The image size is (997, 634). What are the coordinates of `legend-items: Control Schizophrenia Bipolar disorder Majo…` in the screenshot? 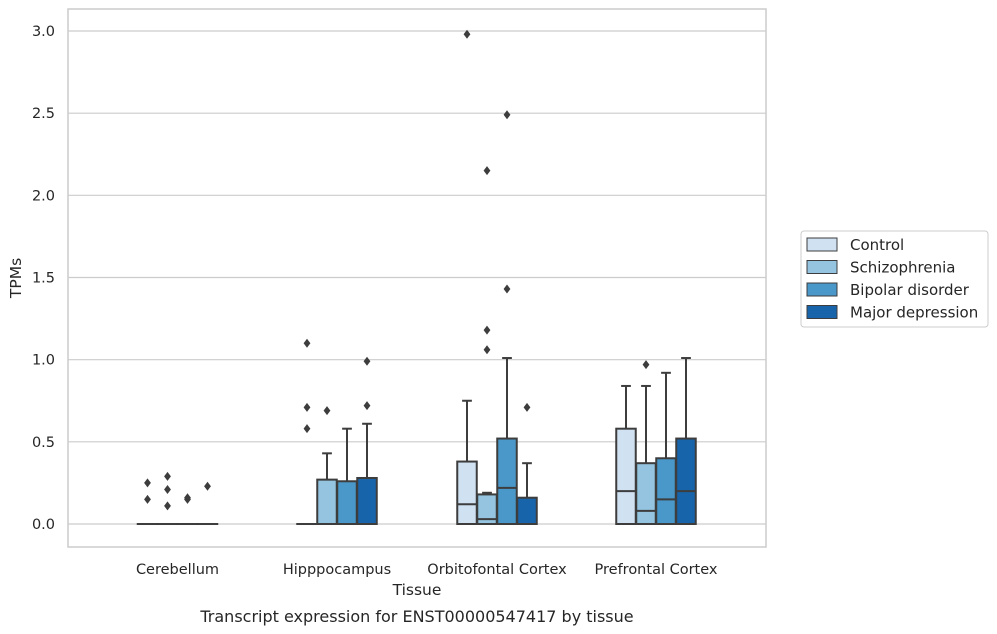 It's located at (892, 279).